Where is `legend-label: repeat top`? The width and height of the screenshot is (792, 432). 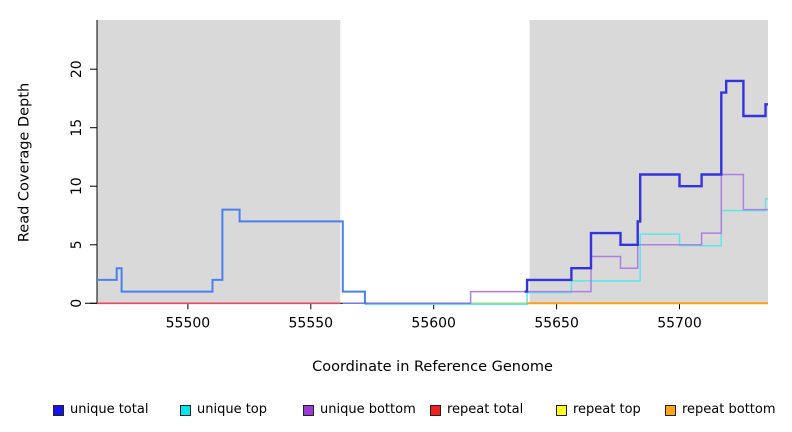 legend-label: repeat top is located at coordinates (607, 409).